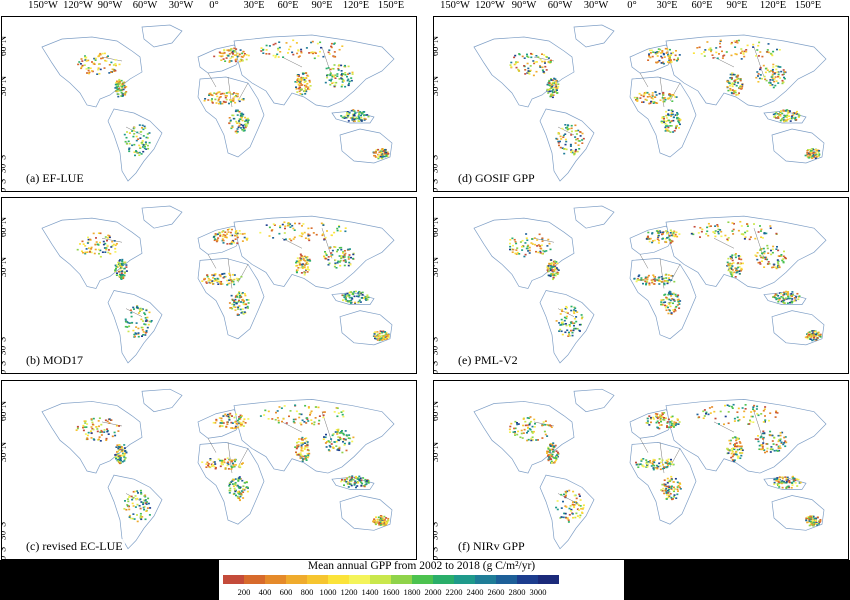 Image resolution: width=850 pixels, height=600 pixels. I want to click on longitude-label: 120°W, so click(78, 5).